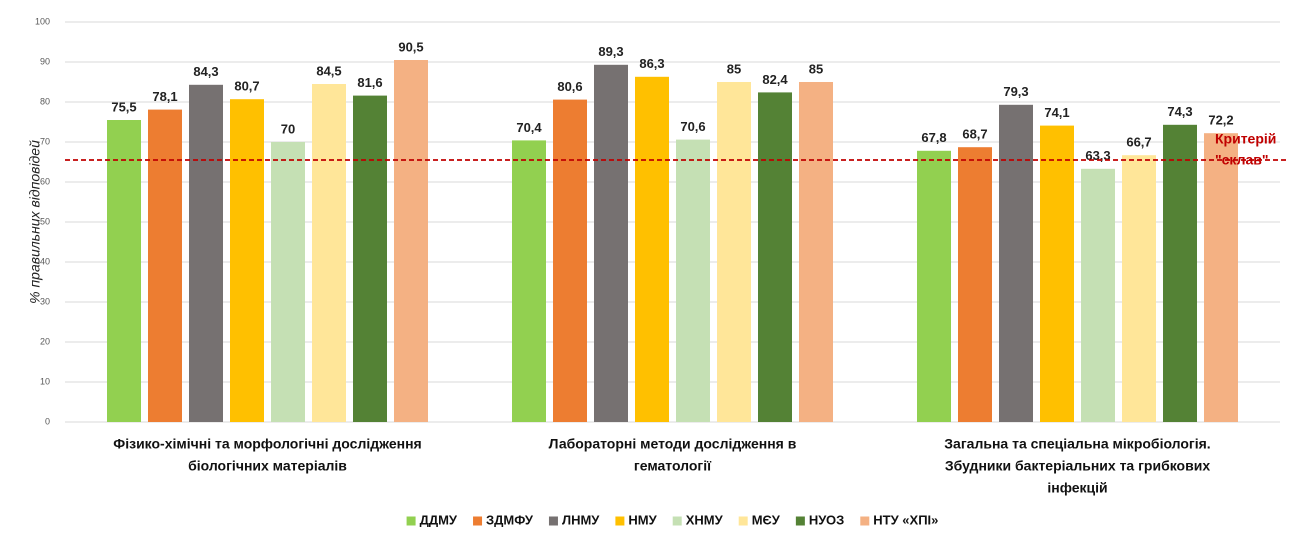 The image size is (1292, 535). Describe the element at coordinates (569, 86) in the screenshot. I see `data-label: 80,6` at that location.